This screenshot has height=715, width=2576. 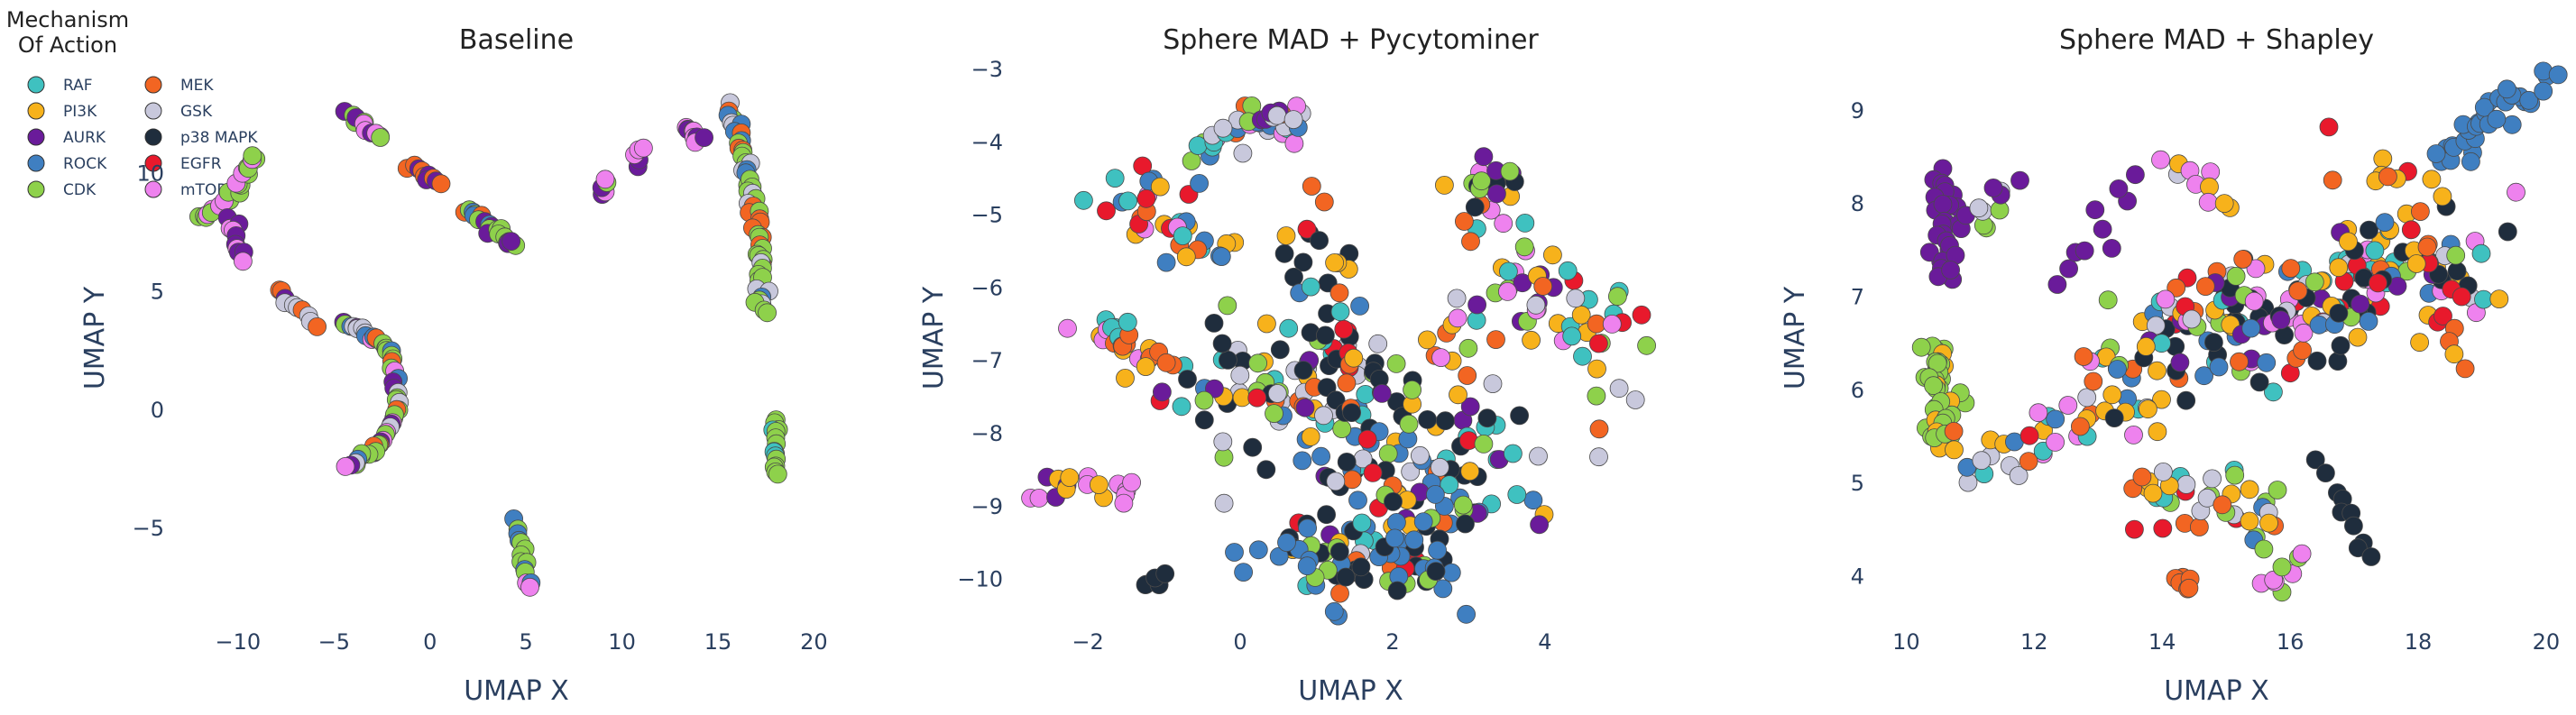 I want to click on legend-item-cdk: CDK, so click(x=62, y=189).